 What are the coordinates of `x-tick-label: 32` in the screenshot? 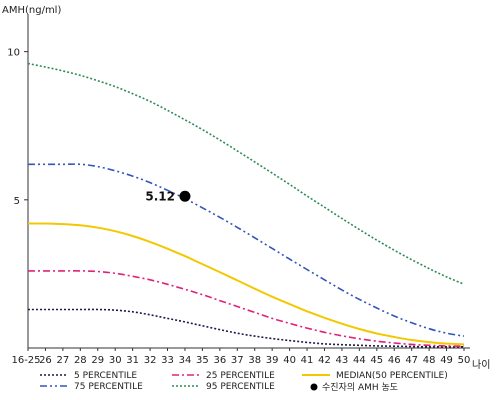 It's located at (150, 360).